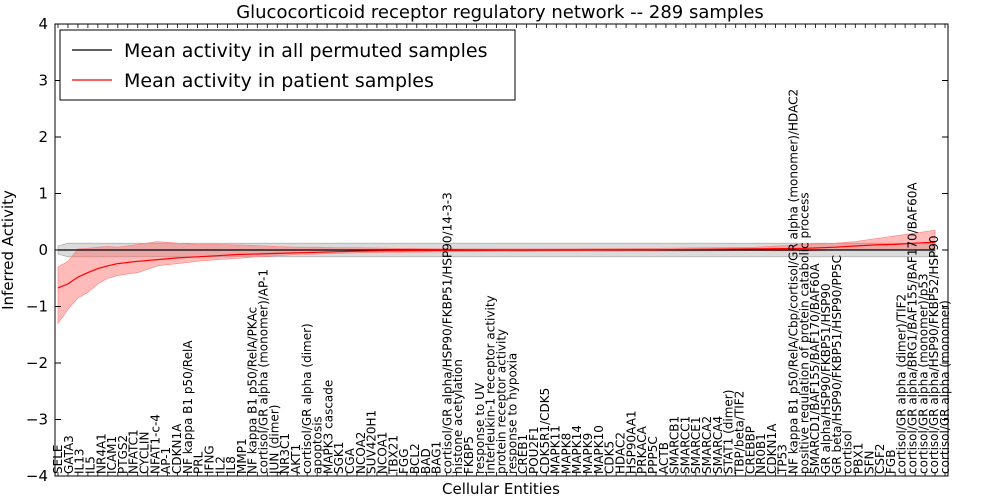  I want to click on entity-label: NFAT1-c-4, so click(155, 444).